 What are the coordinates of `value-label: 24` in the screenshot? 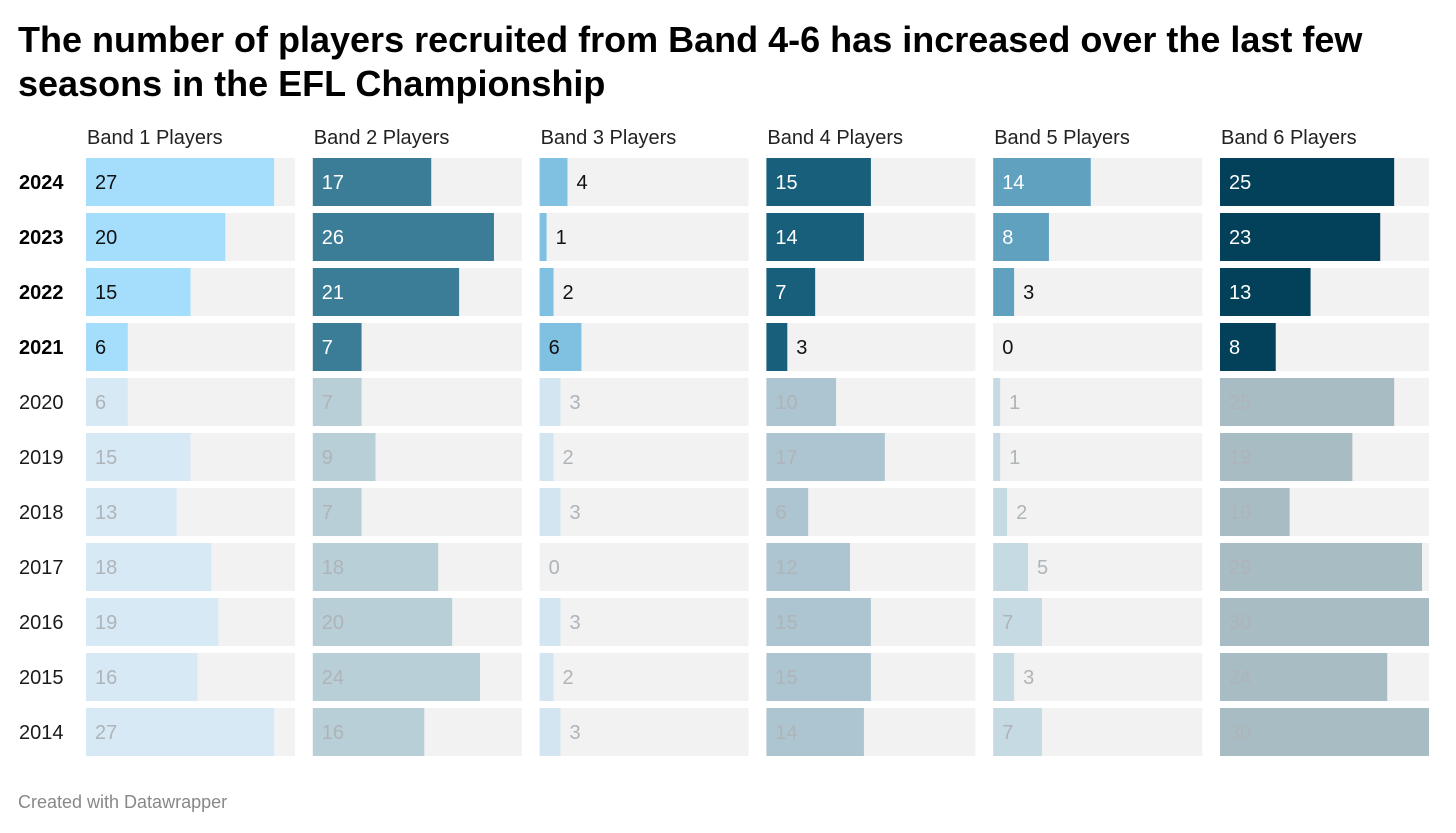 It's located at (333, 678).